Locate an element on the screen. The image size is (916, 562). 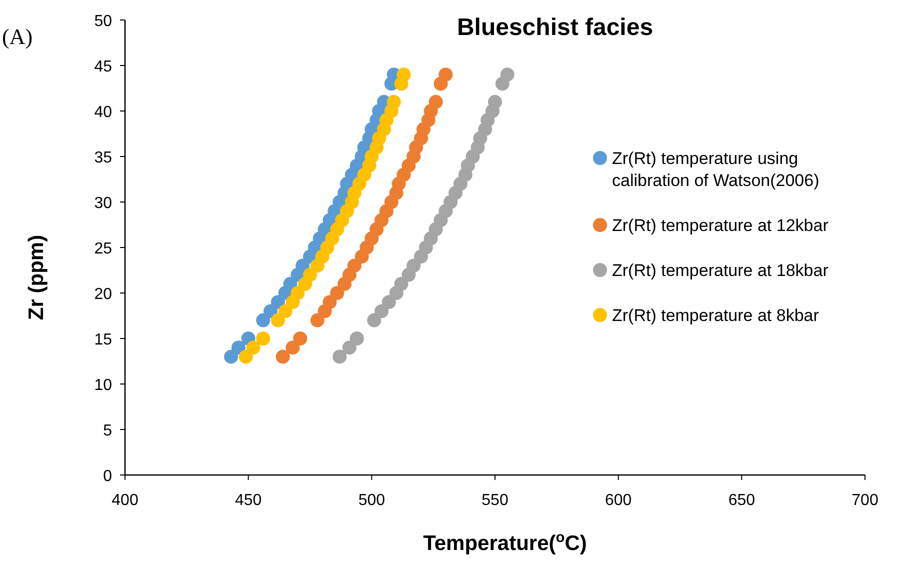
y-tick-label: 15 is located at coordinates (103, 340).